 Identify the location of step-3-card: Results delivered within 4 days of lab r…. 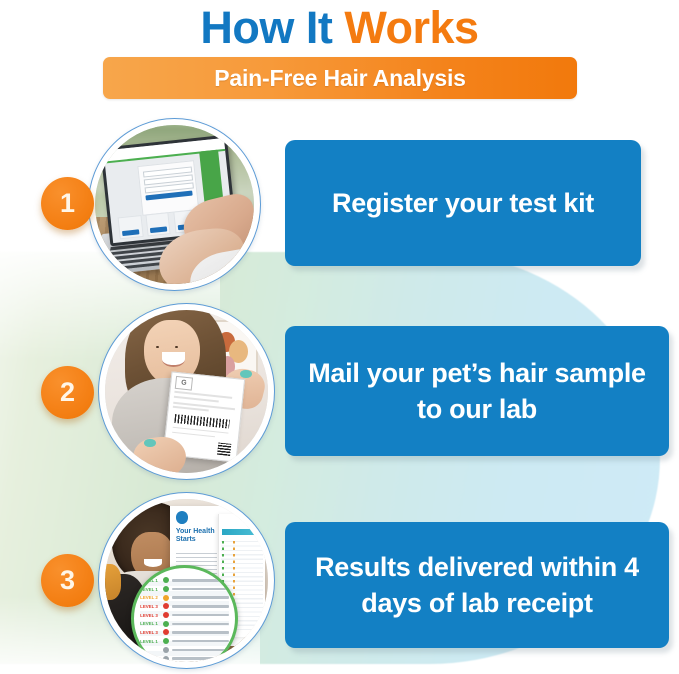
(477, 585).